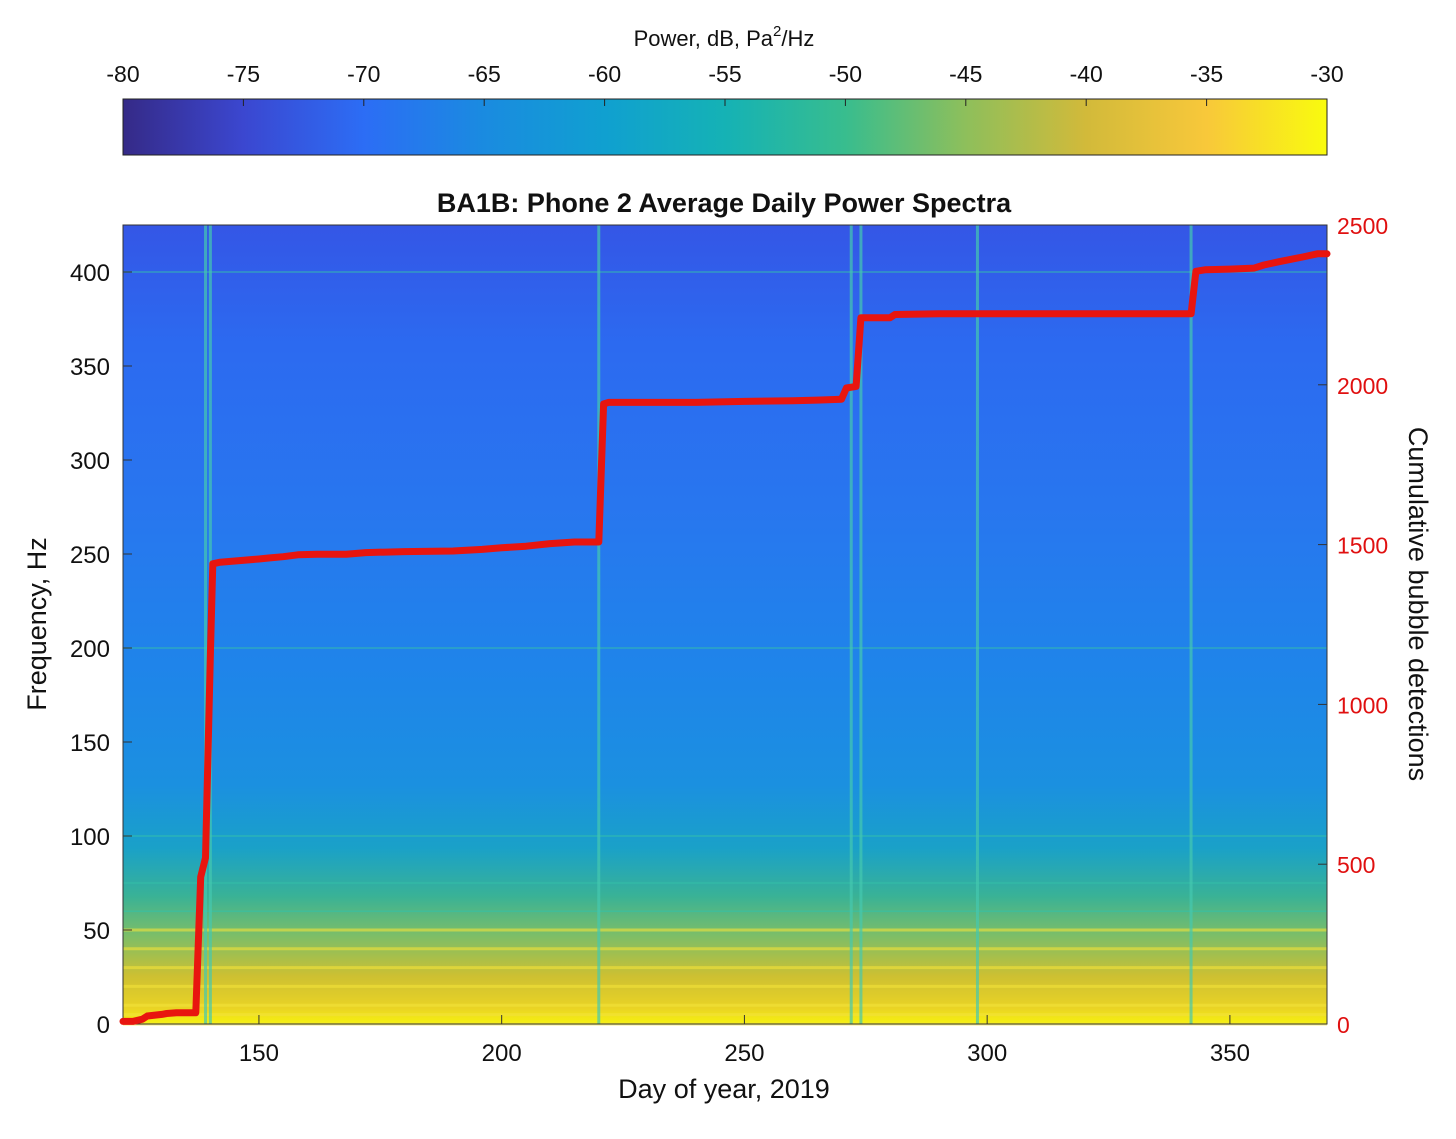 Image resolution: width=1456 pixels, height=1139 pixels. Describe the element at coordinates (1362, 705) in the screenshot. I see `right-tick-label: 1000` at that location.